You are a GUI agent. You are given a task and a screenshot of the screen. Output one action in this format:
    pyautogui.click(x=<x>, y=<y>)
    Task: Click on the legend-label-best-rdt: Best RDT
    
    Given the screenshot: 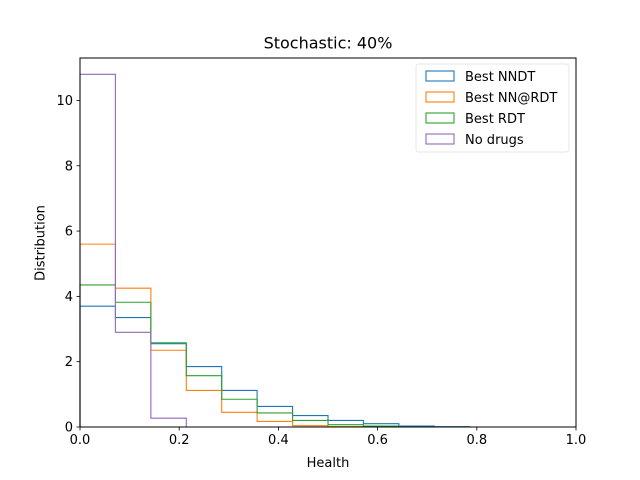 What is the action you would take?
    pyautogui.click(x=495, y=119)
    